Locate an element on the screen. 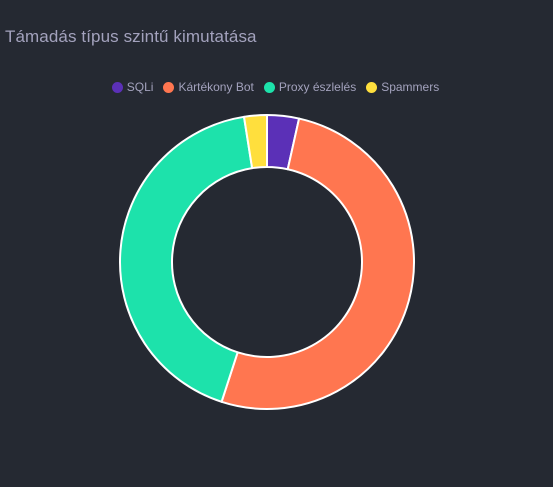 This screenshot has height=487, width=553. chart-title: Támadás típus szintű kimutatása is located at coordinates (131, 36).